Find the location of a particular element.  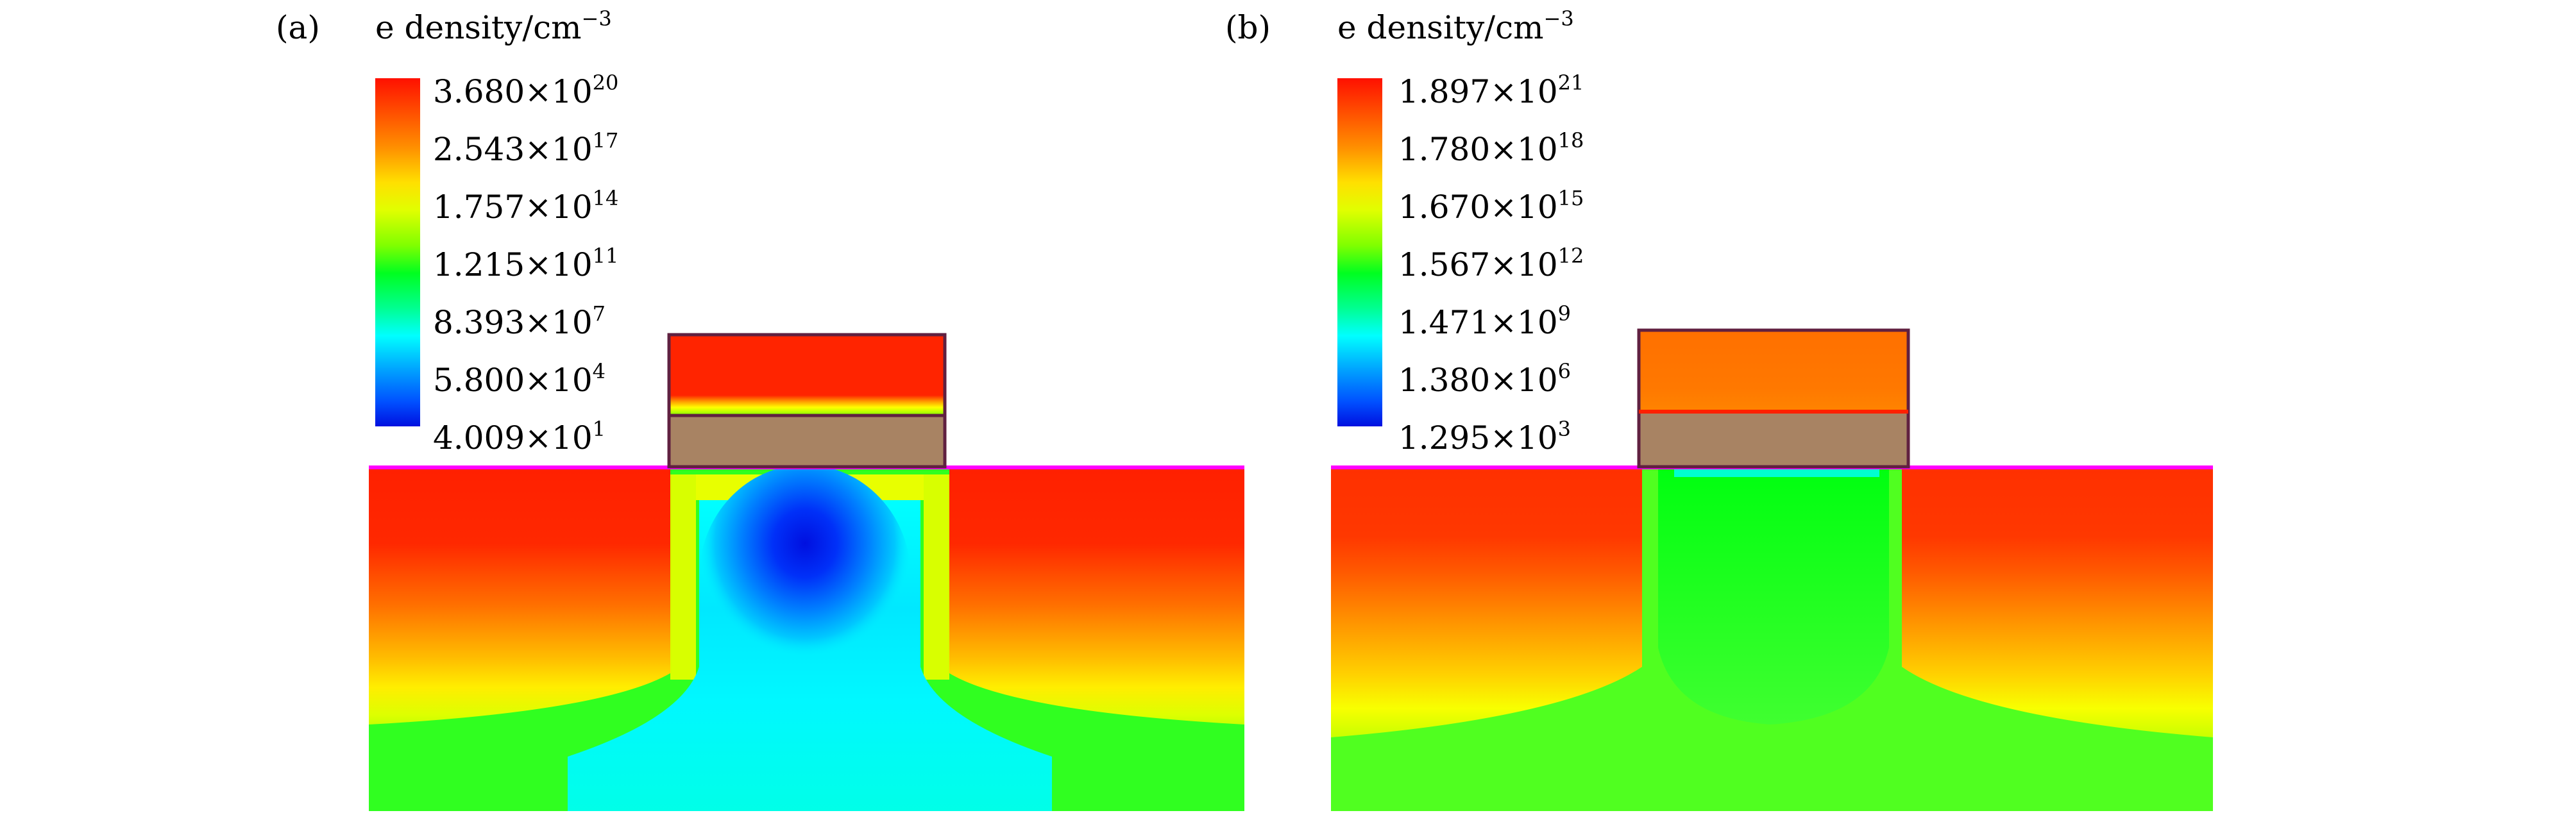

gate-a is located at coordinates (807, 375).